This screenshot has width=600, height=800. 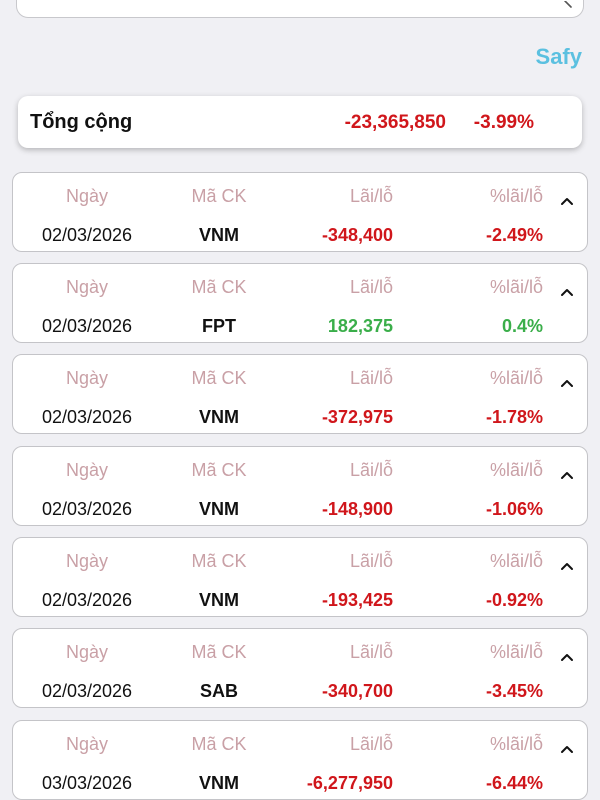 I want to click on pnl-percent-value: -1.06%, so click(x=514, y=509).